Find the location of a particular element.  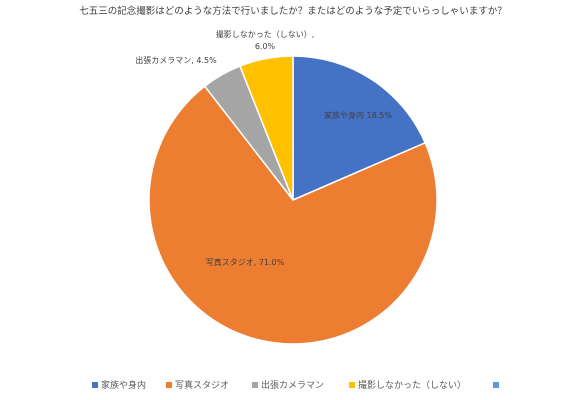

legend-label-4: 撮影しなかった（しない） is located at coordinates (412, 385).